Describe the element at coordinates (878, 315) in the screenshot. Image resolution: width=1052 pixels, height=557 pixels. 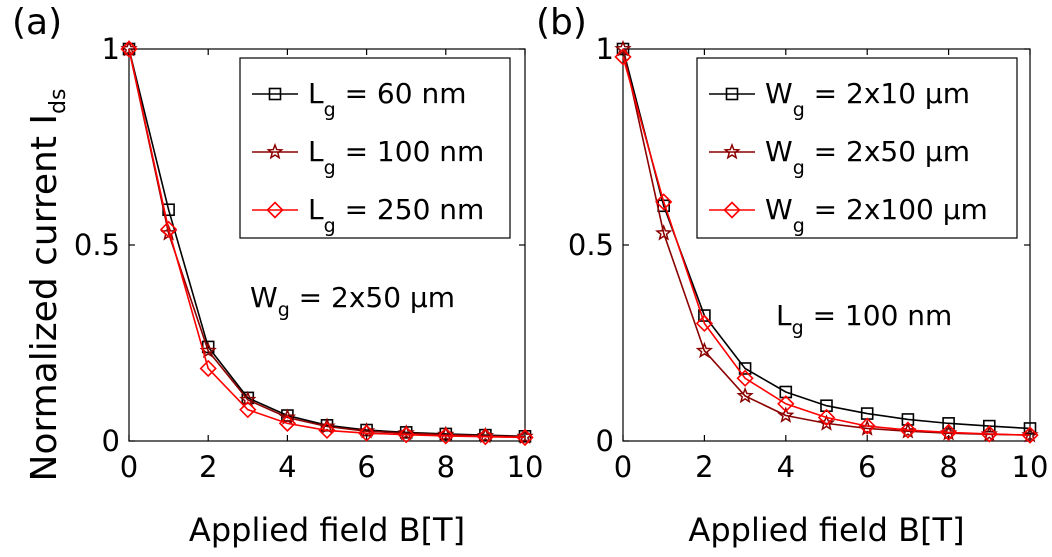
I see `annotation-rest: = 100 nm` at that location.